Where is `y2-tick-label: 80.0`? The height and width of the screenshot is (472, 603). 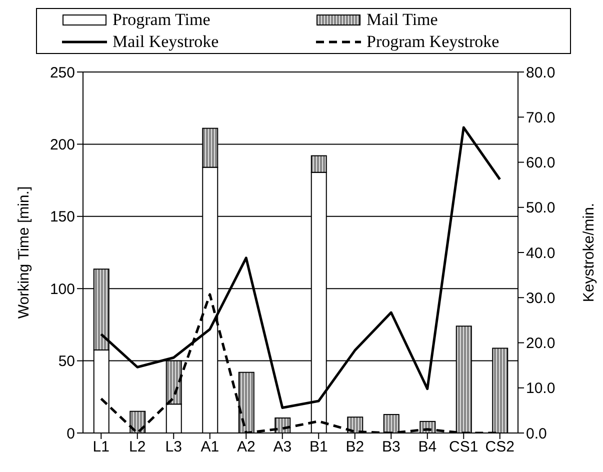
y2-tick-label: 80.0 is located at coordinates (541, 73).